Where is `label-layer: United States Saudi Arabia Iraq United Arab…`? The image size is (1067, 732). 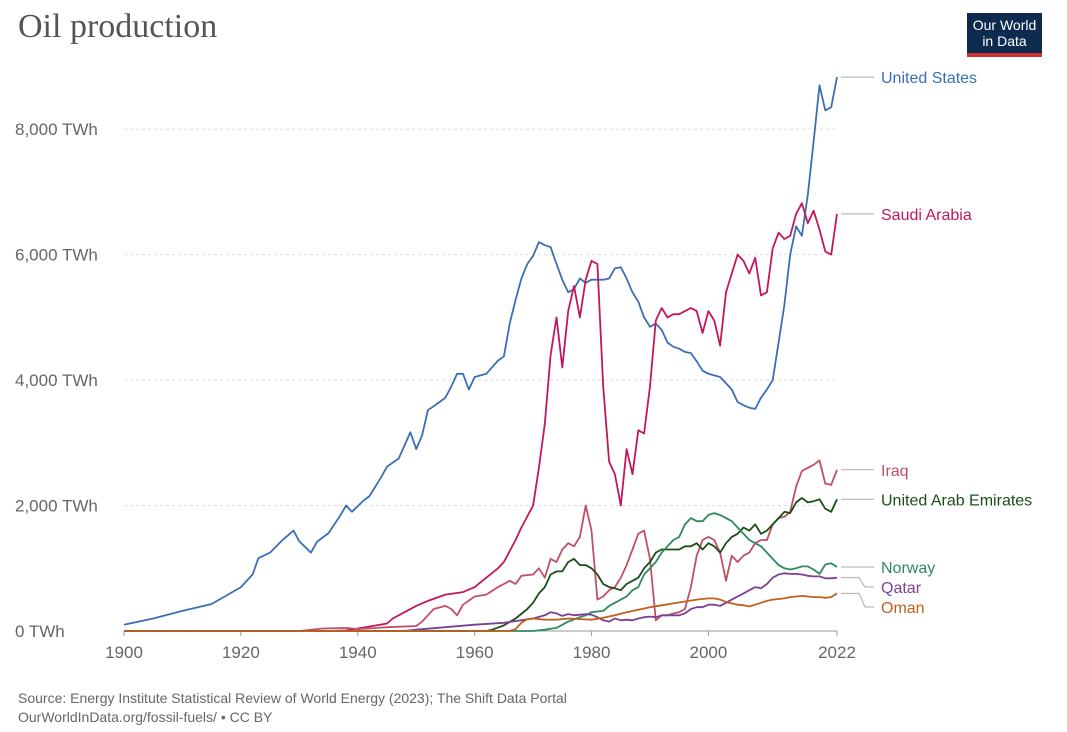
label-layer: United States Saudi Arabia Iraq United Arab… is located at coordinates (936, 343).